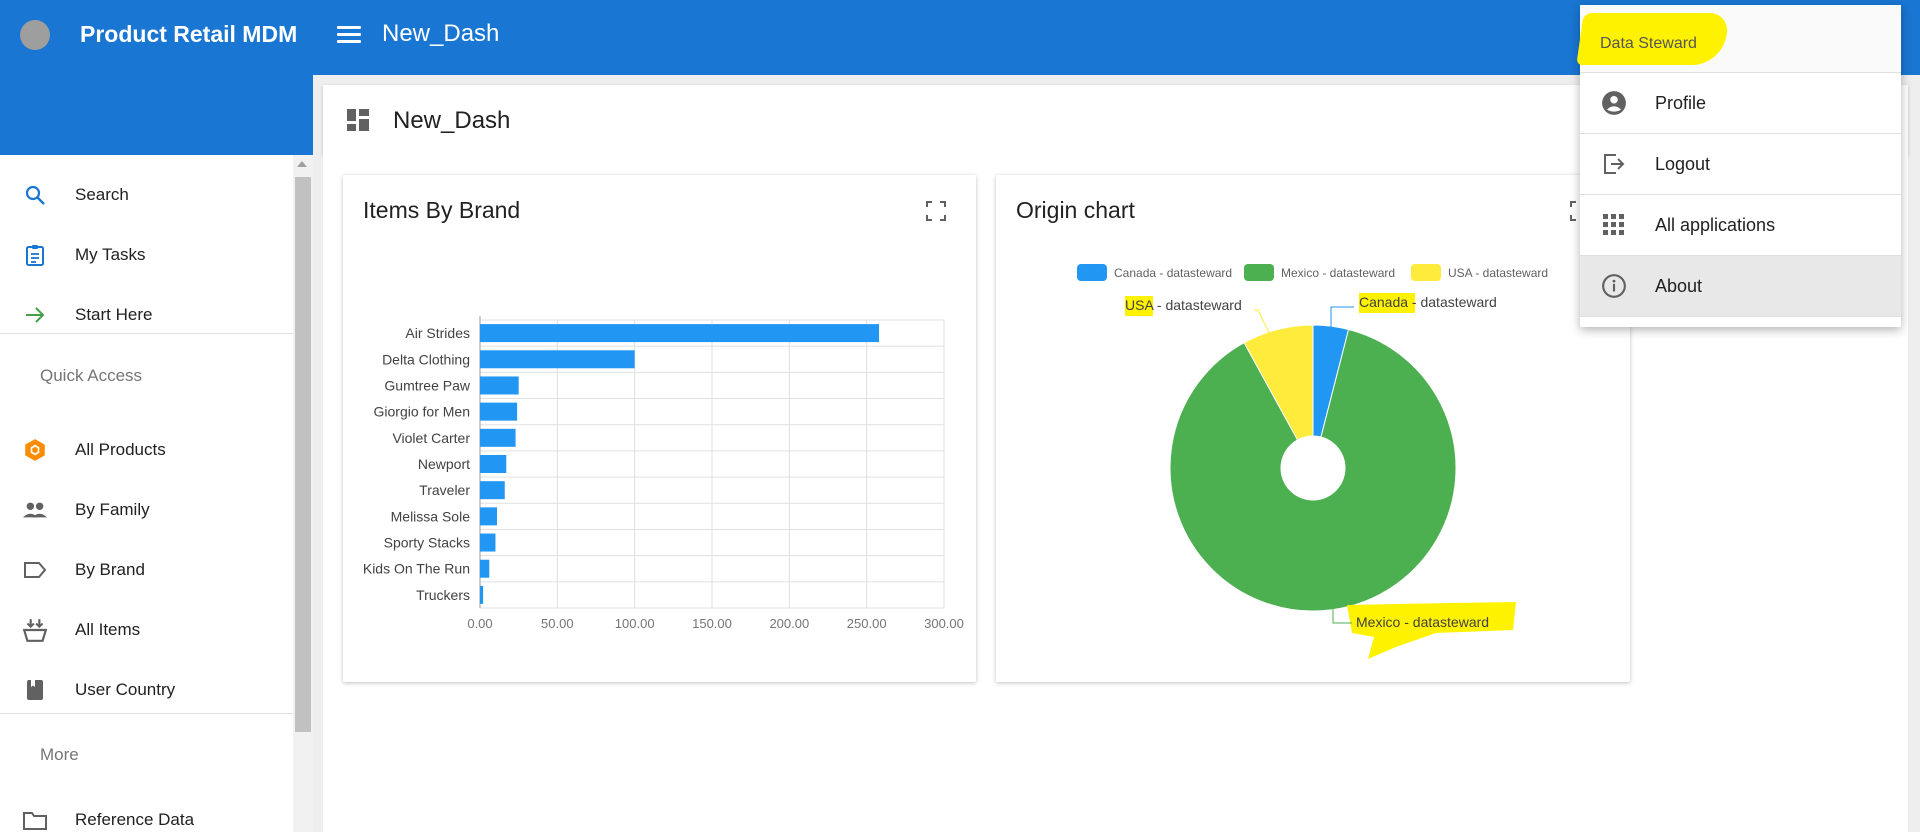 The image size is (1920, 832). Describe the element at coordinates (867, 623) in the screenshot. I see `x-tick-label: 250.00` at that location.